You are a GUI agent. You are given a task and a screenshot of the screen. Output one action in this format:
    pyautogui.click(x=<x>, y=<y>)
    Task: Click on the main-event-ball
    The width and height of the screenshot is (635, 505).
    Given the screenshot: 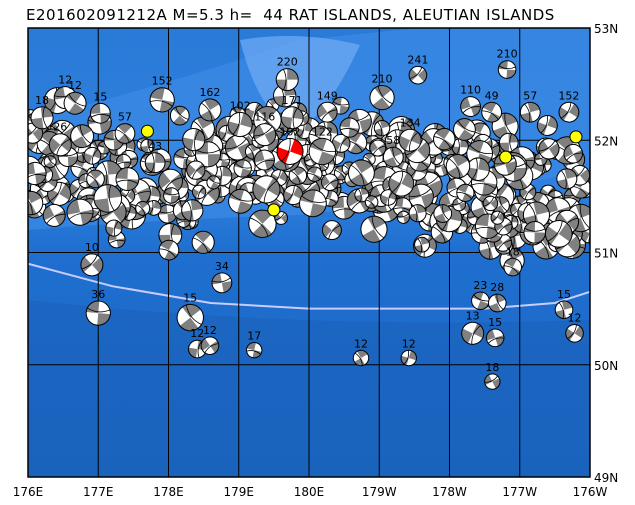 What is the action you would take?
    pyautogui.click(x=289, y=151)
    